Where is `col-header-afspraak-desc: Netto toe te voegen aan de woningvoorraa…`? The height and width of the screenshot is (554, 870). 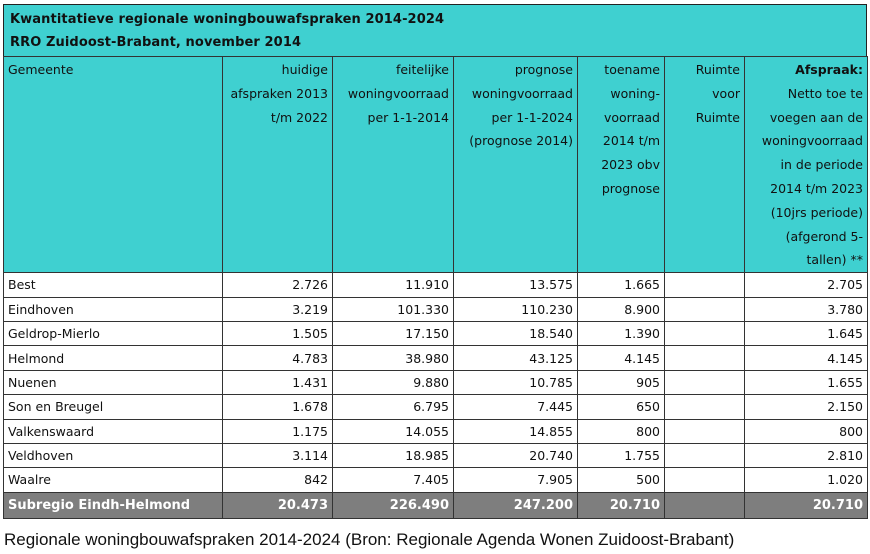 col-header-afspraak-desc: Netto toe te voegen aan de woningvoorraa… is located at coordinates (812, 176).